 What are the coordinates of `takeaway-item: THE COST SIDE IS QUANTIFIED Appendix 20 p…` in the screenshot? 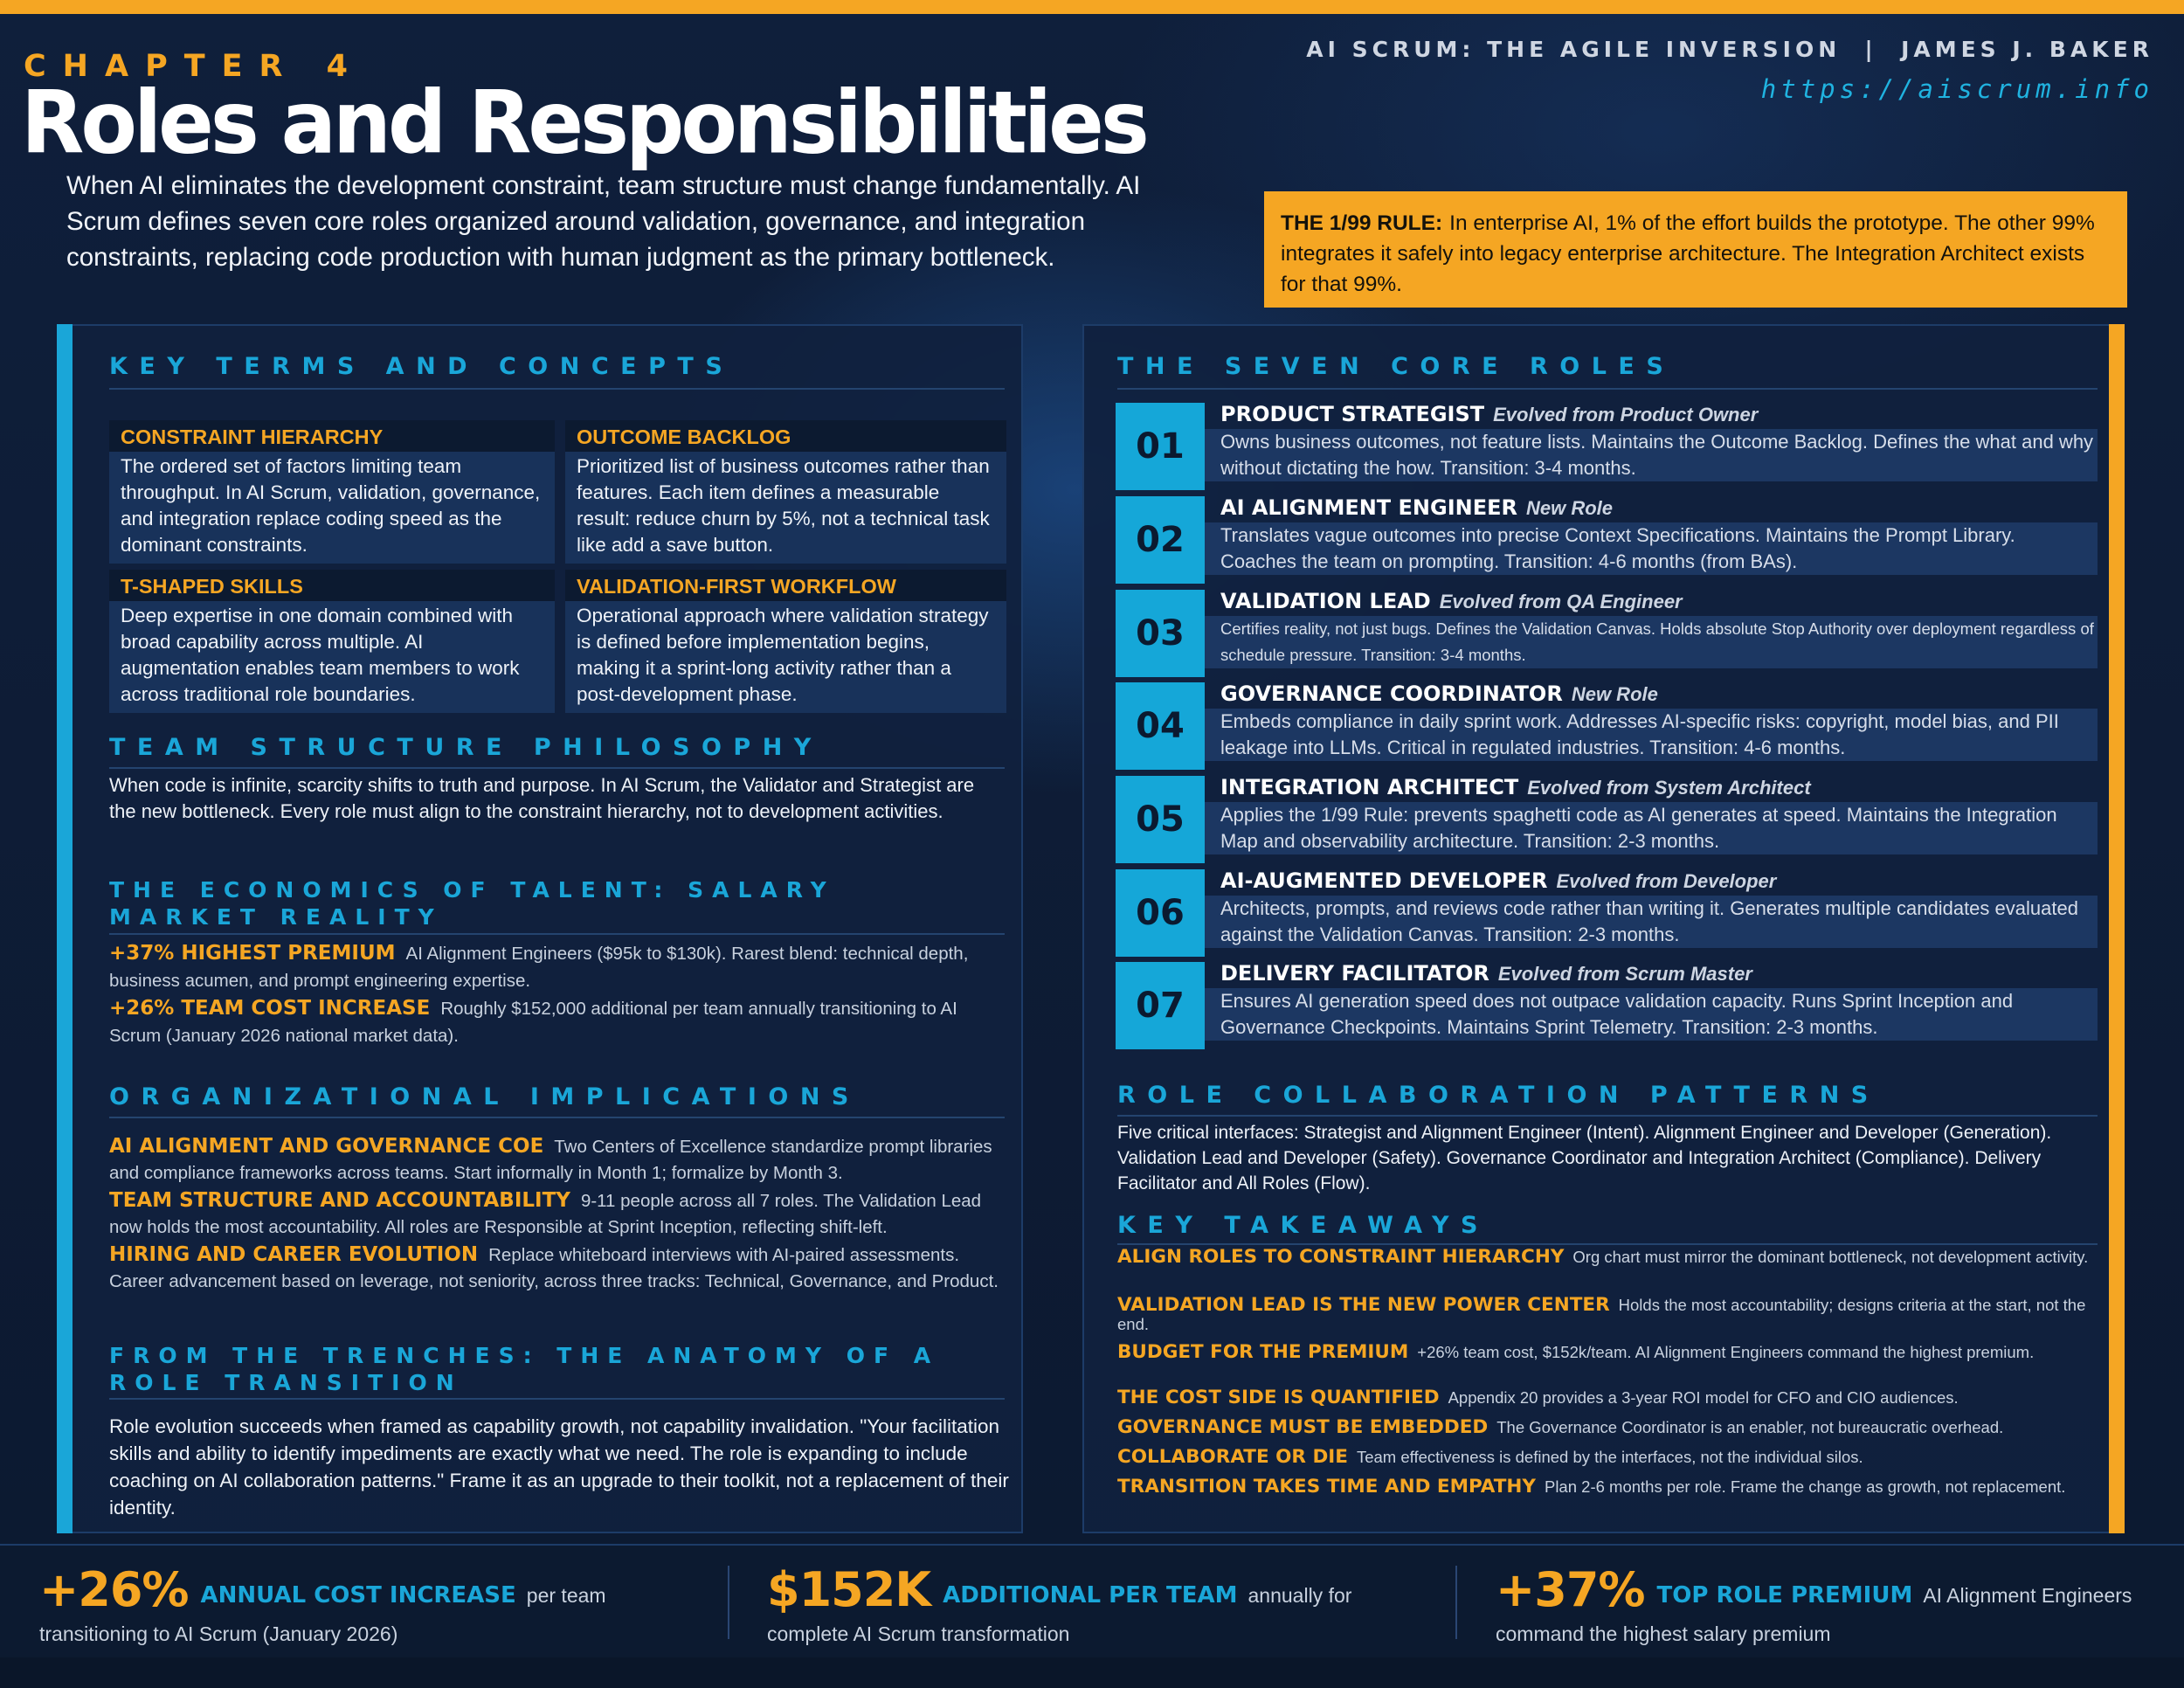 It's located at (1606, 1398).